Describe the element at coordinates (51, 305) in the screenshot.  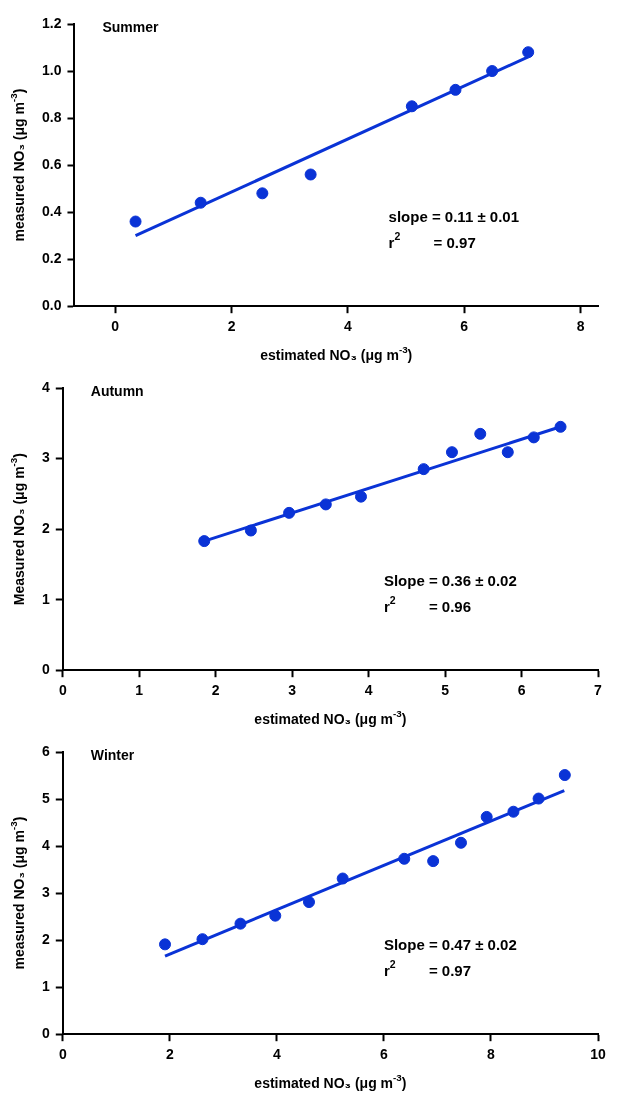
I see `y-tick-label: 0.0` at that location.